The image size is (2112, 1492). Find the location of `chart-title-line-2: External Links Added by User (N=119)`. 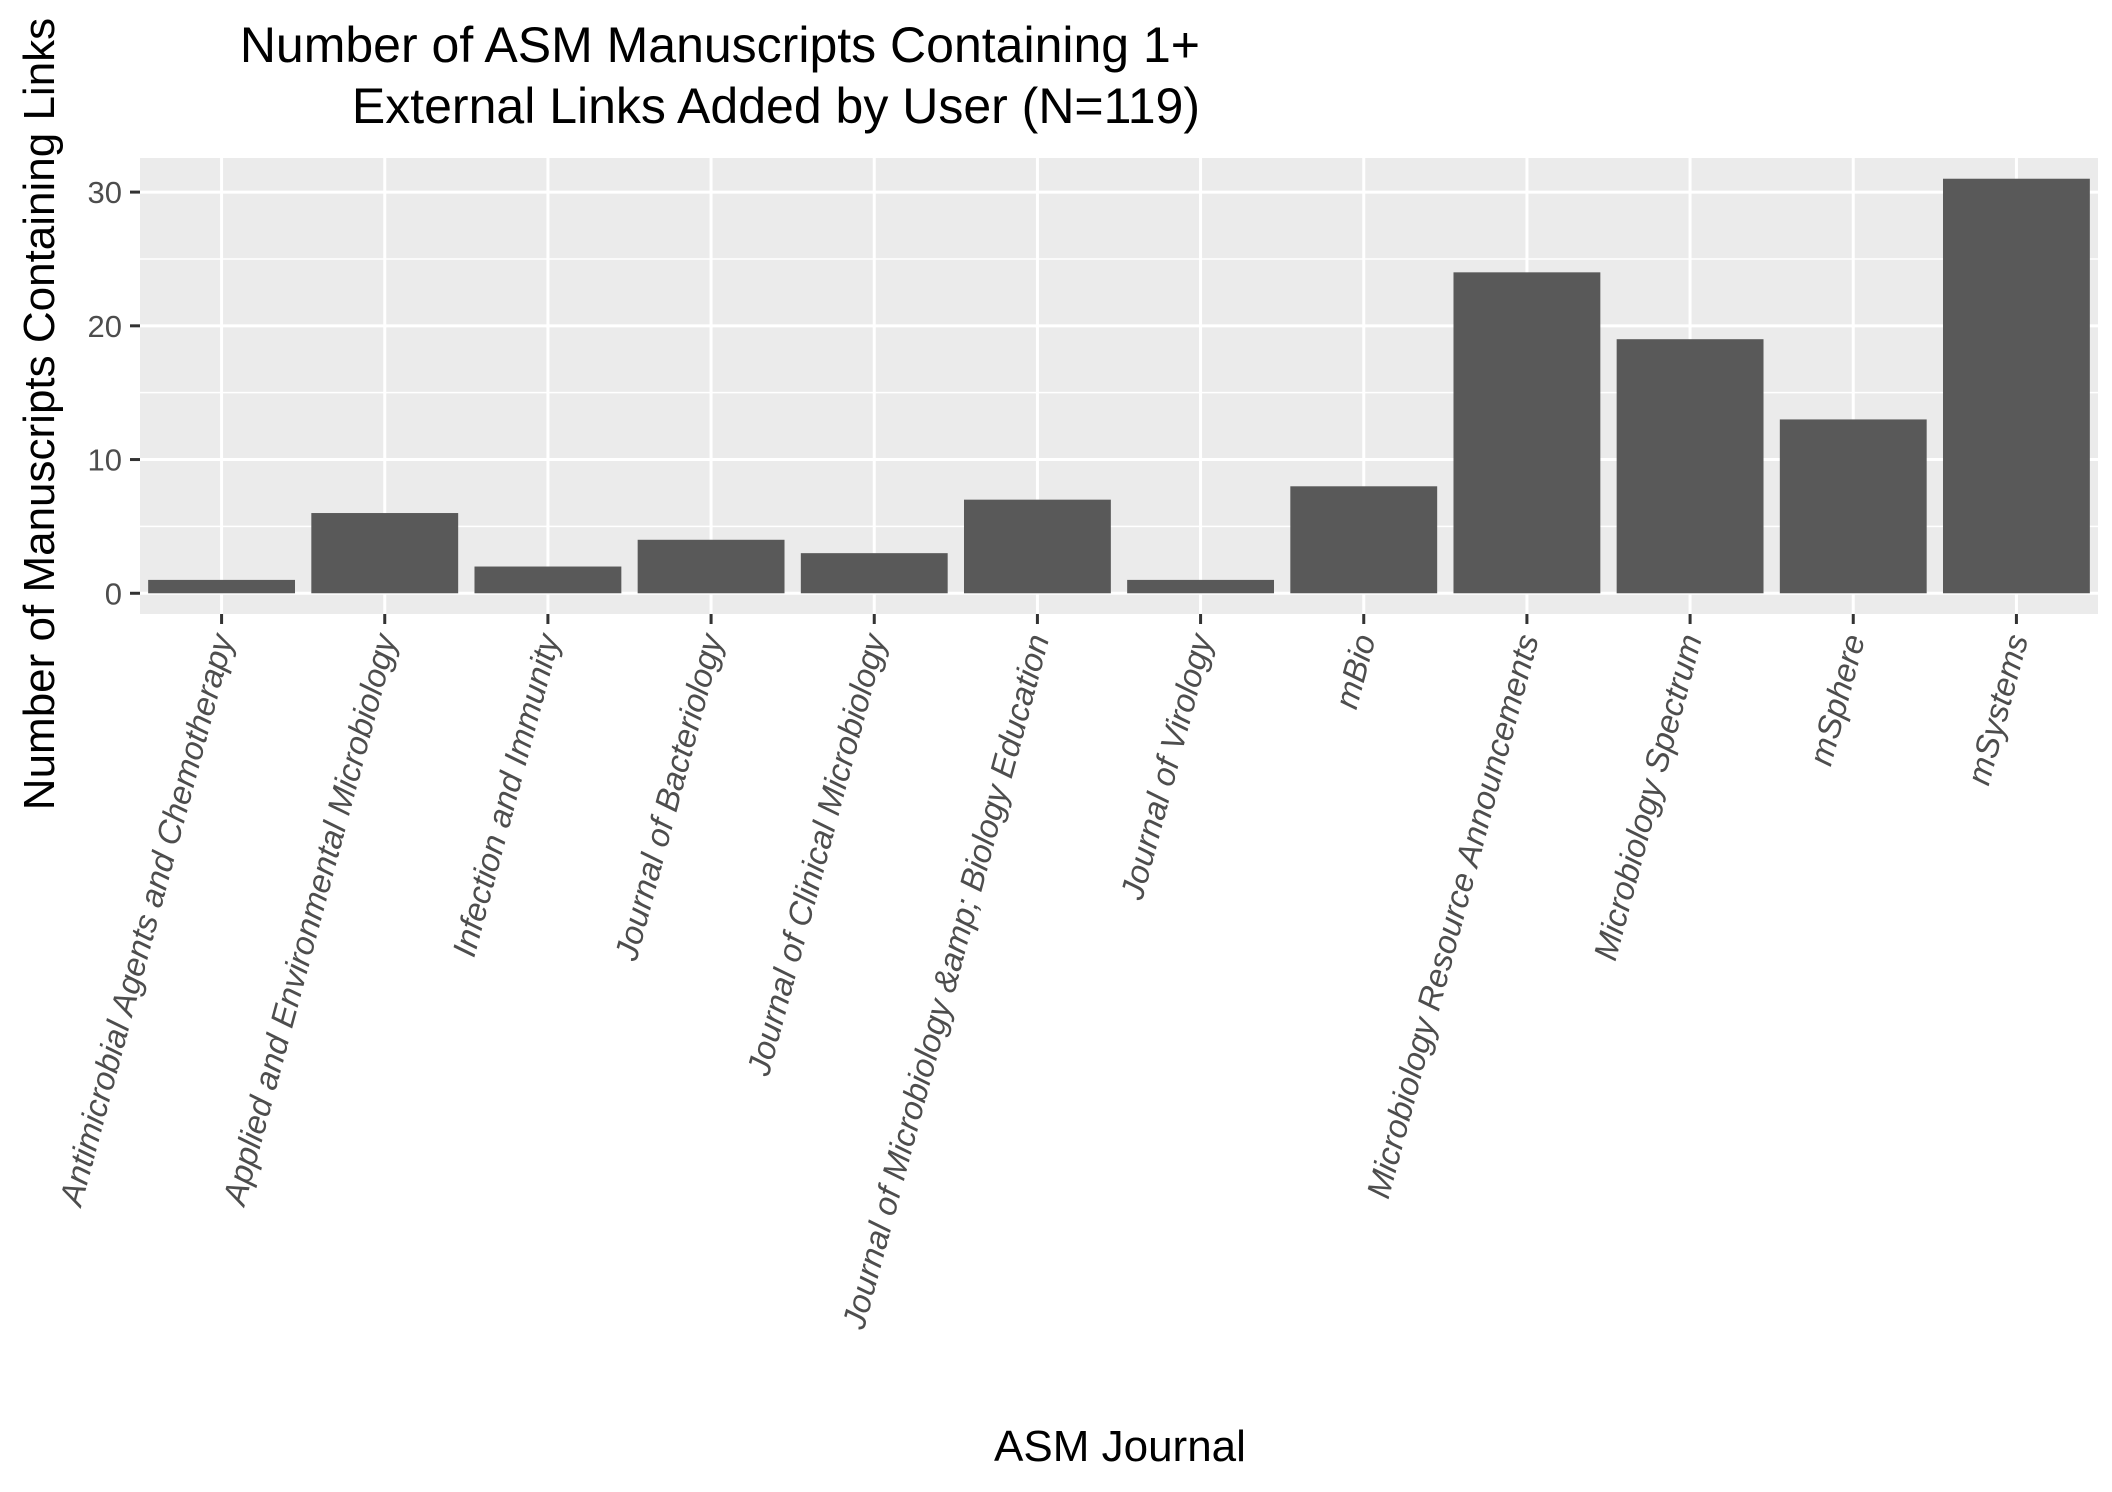

chart-title-line-2: External Links Added by User (N=119) is located at coordinates (776, 106).